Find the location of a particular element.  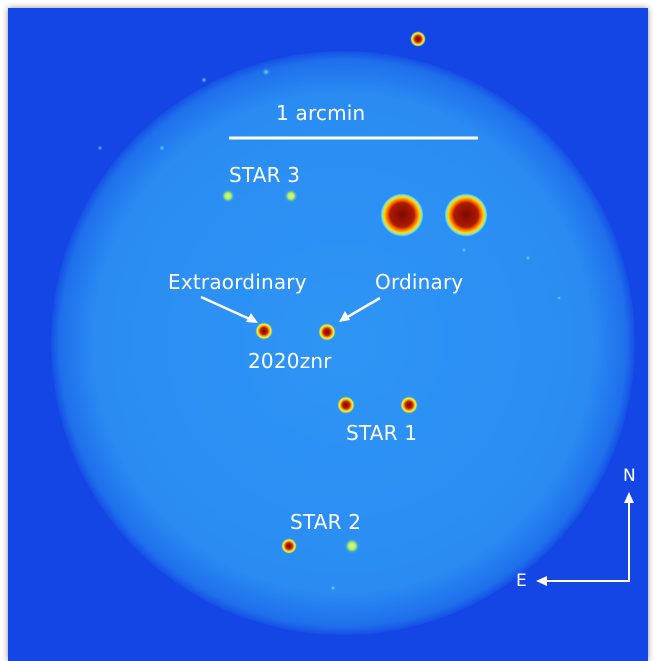

compass-north-arrowhead is located at coordinates (629, 497).